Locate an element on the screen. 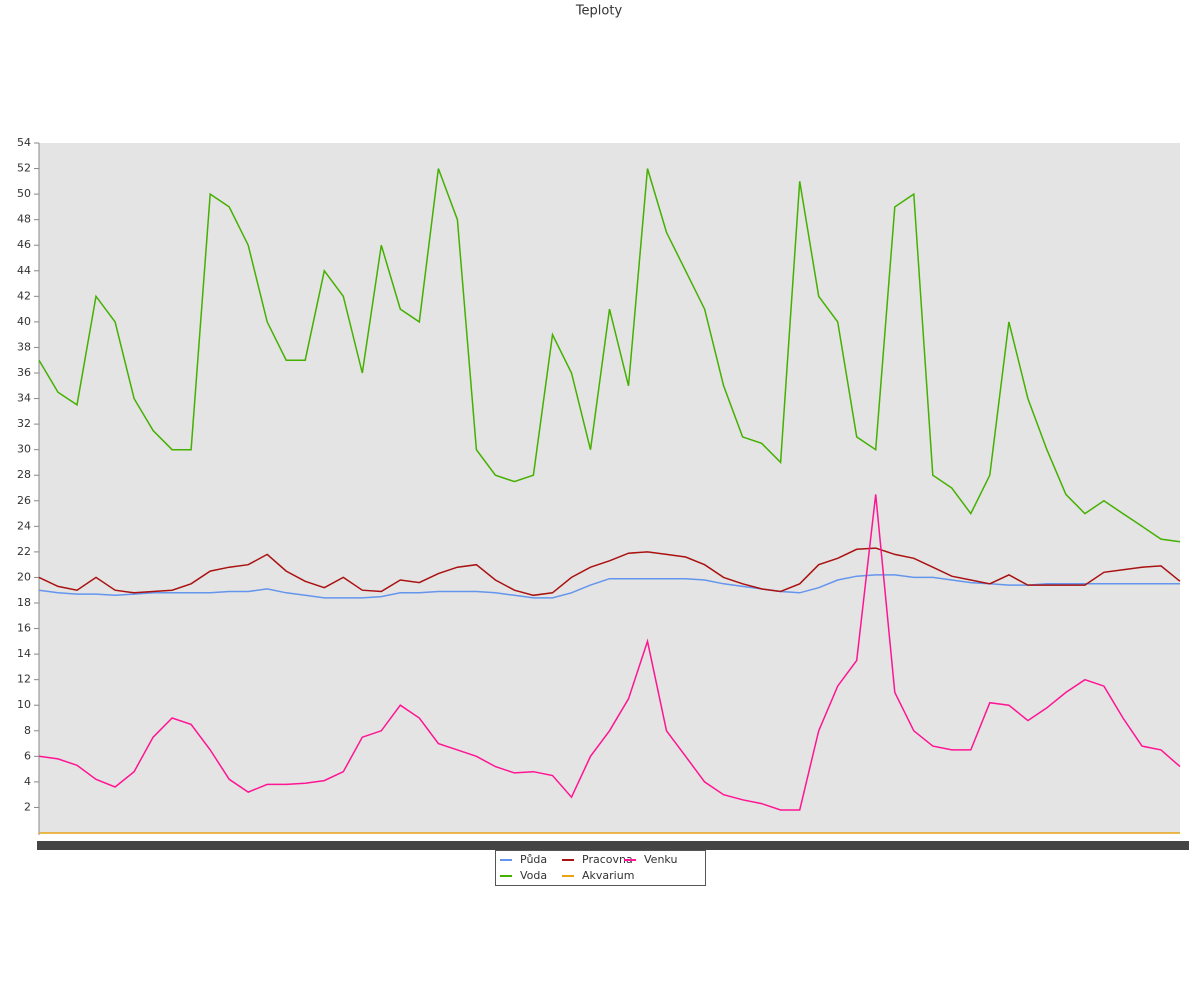 Image resolution: width=1200 pixels, height=1000 pixels. y-tick-label: 28 is located at coordinates (24, 474).